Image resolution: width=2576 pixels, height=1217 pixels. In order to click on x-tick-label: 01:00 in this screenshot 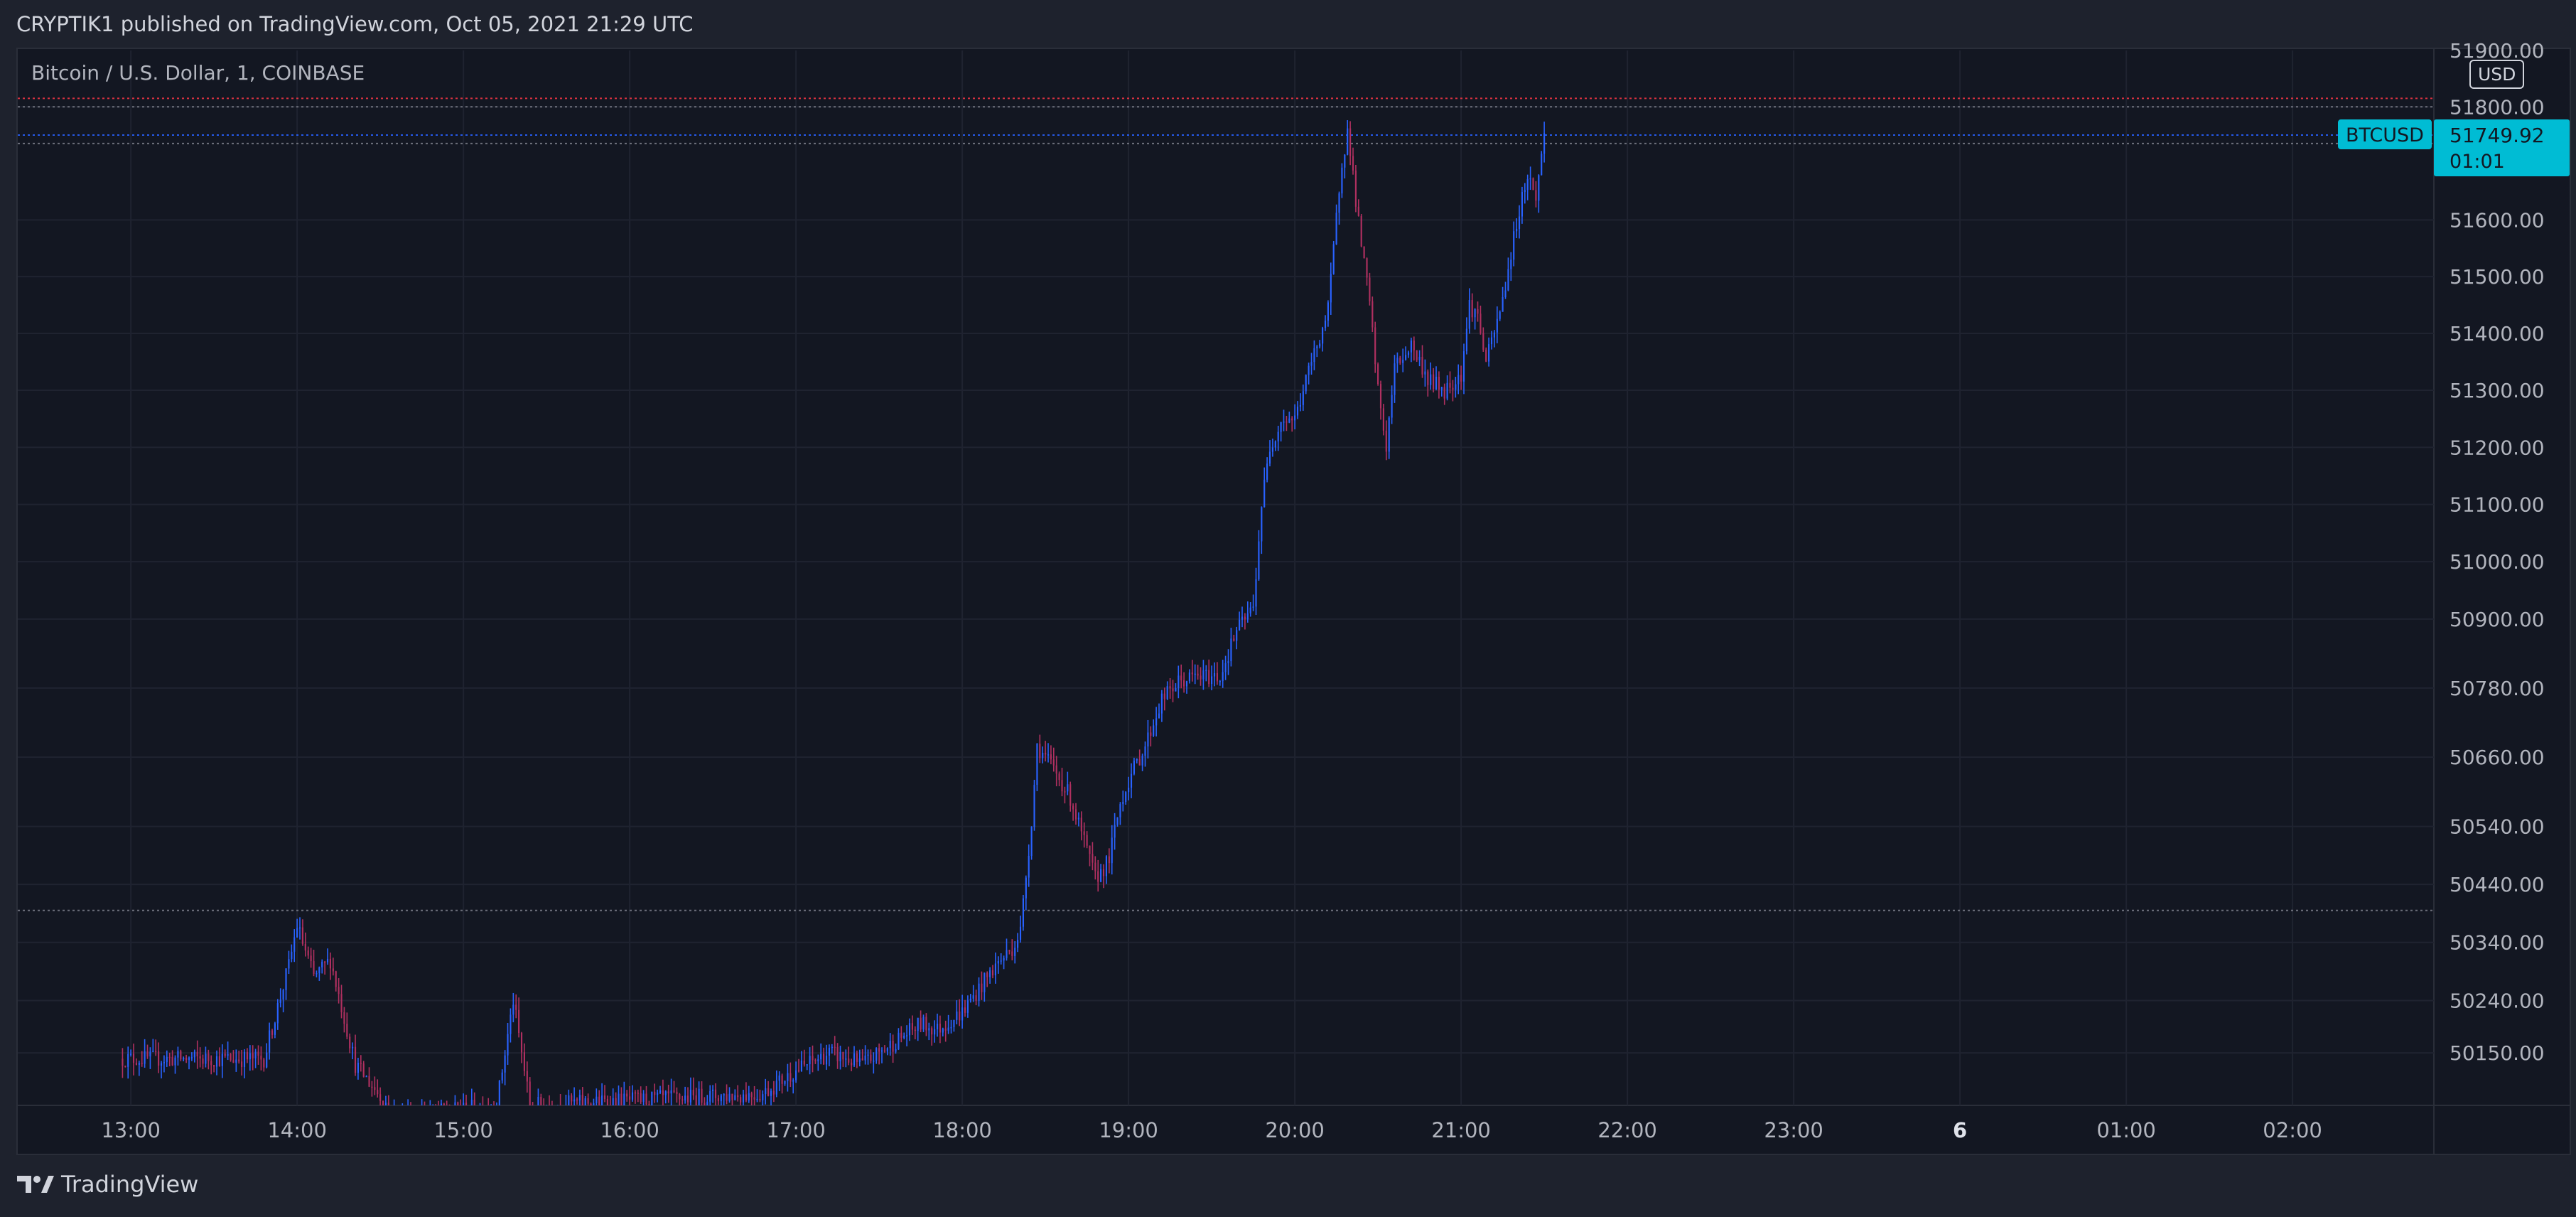, I will do `click(2126, 1130)`.